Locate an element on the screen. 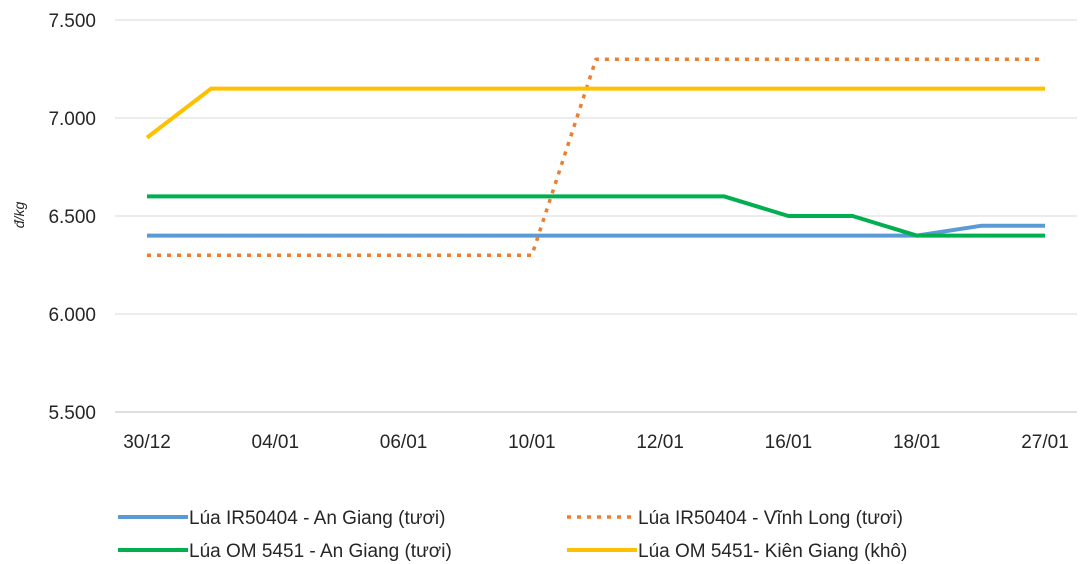 Image resolution: width=1081 pixels, height=564 pixels. legend-label: Lúa OM 5451 - An Giang (tươi) is located at coordinates (320, 551).